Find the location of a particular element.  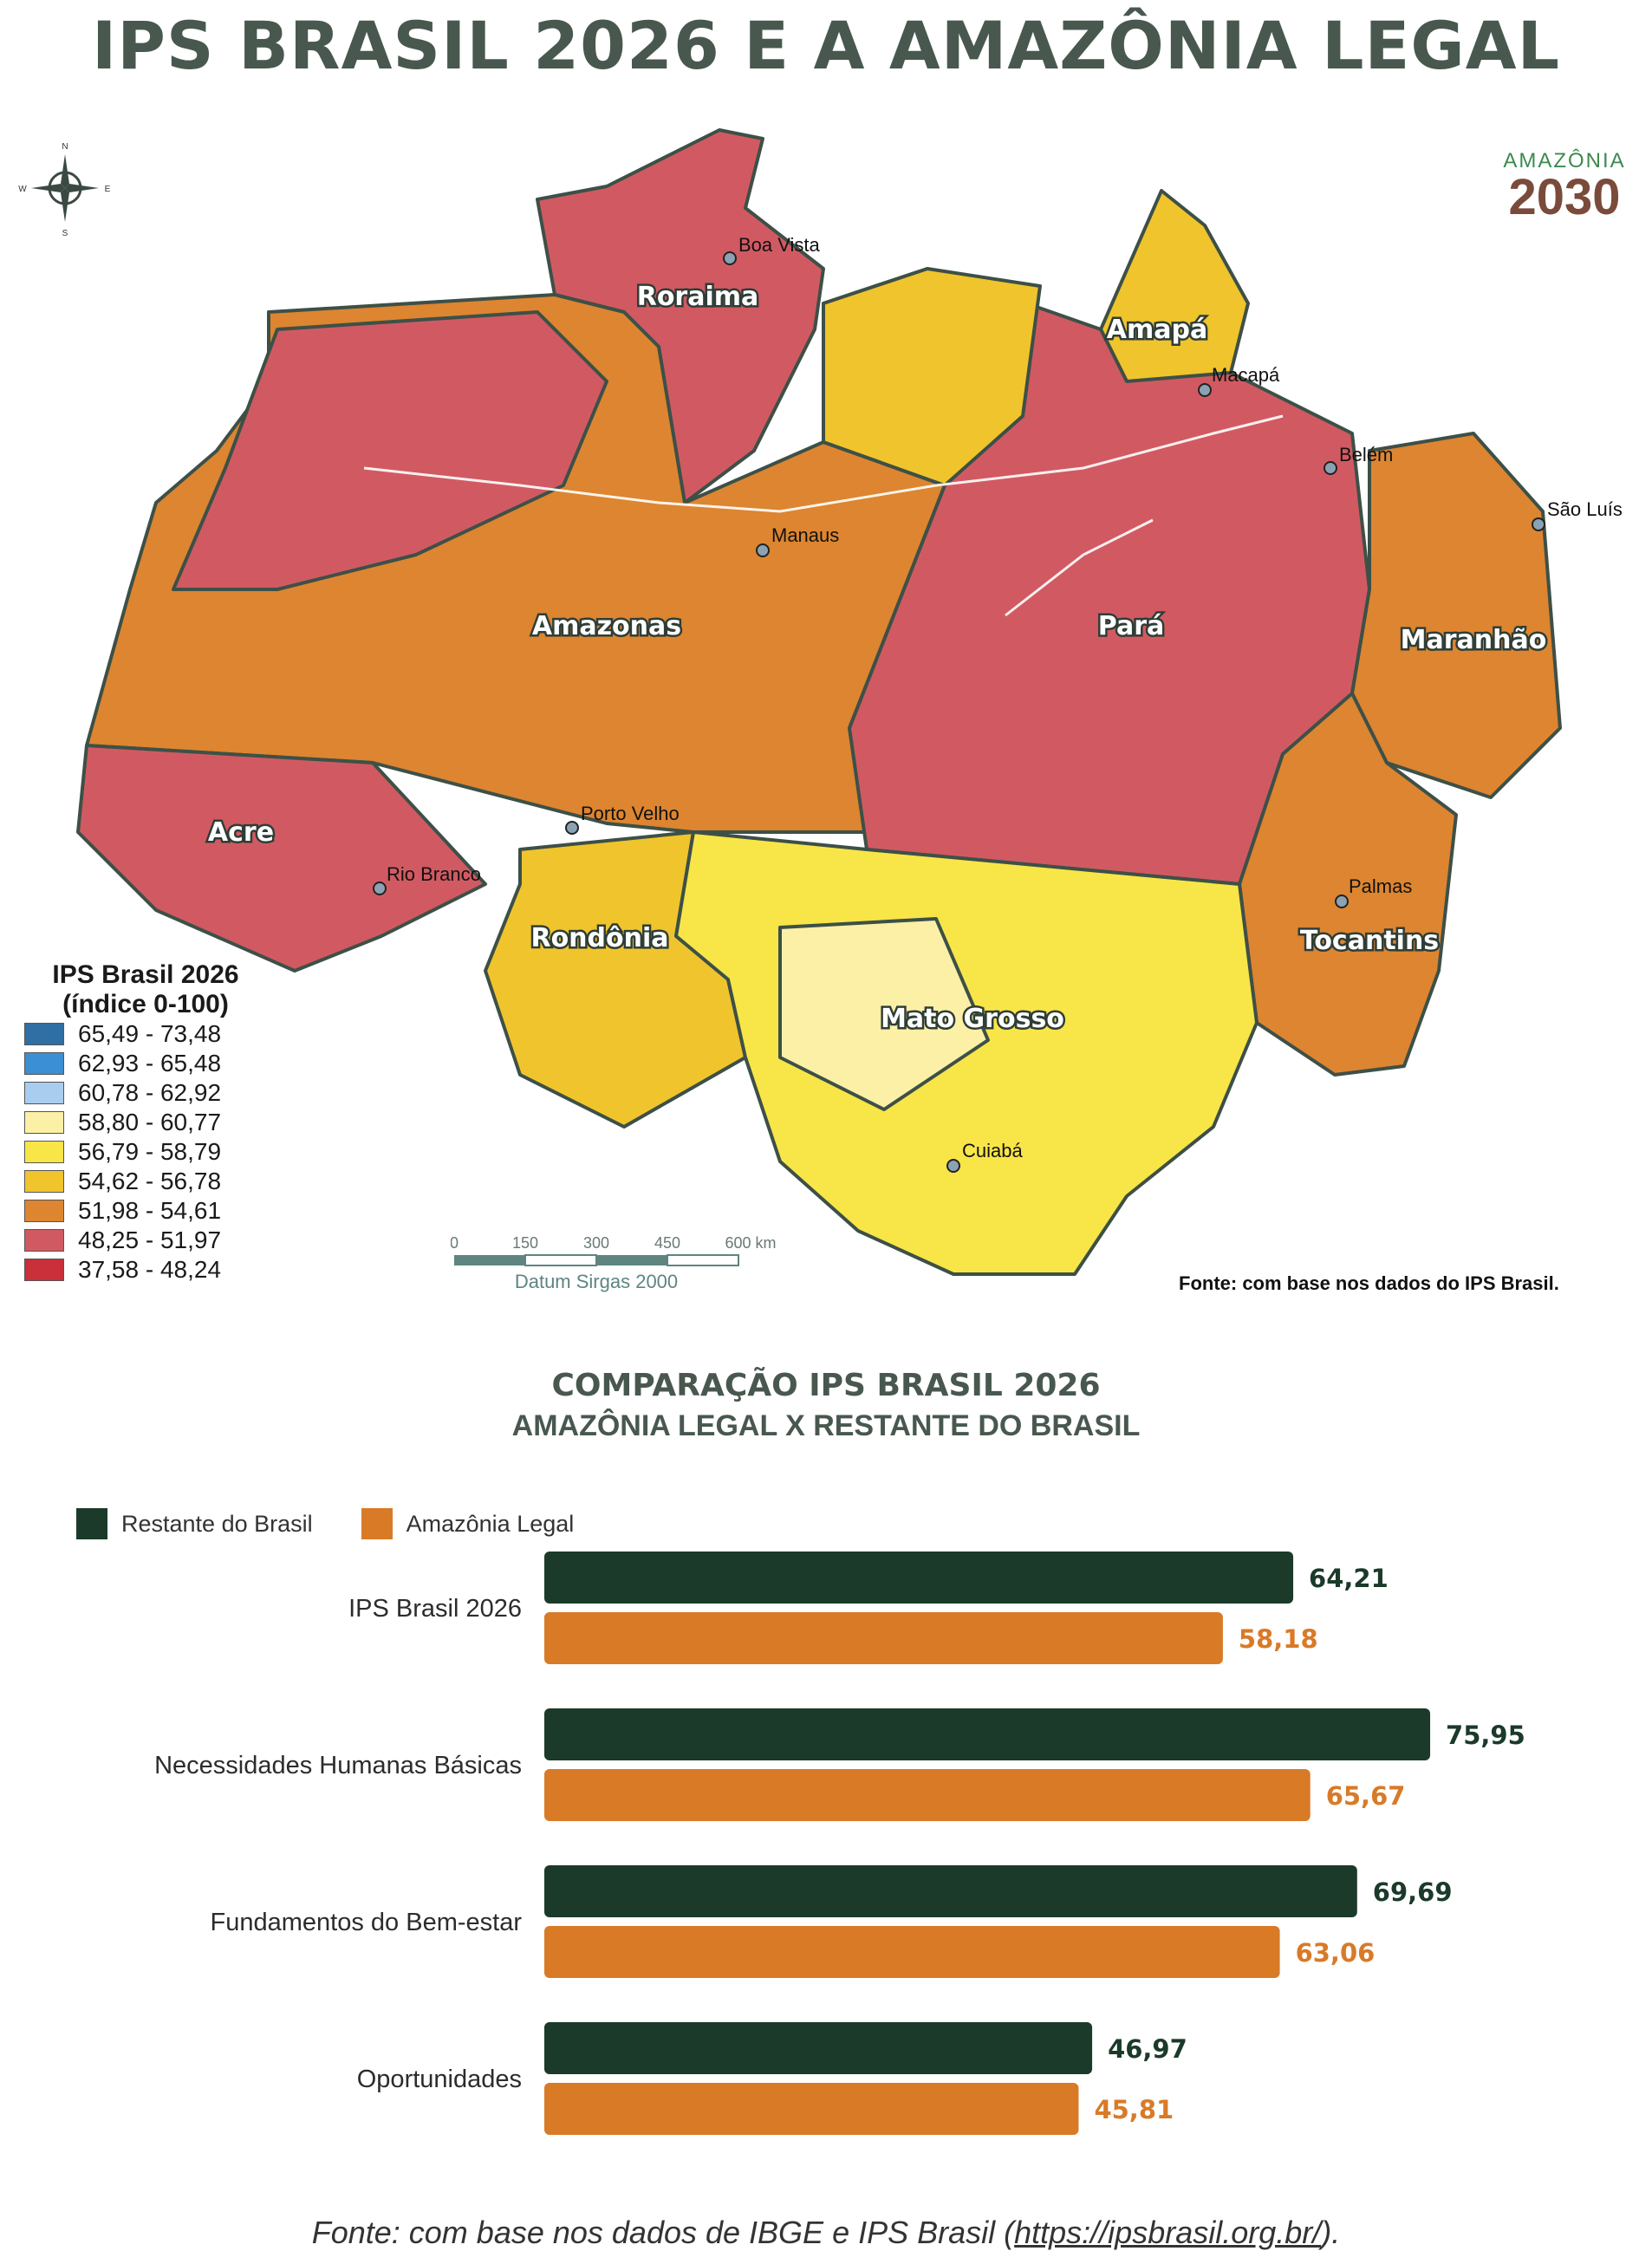

label-amapa: Amapá is located at coordinates (1157, 330).